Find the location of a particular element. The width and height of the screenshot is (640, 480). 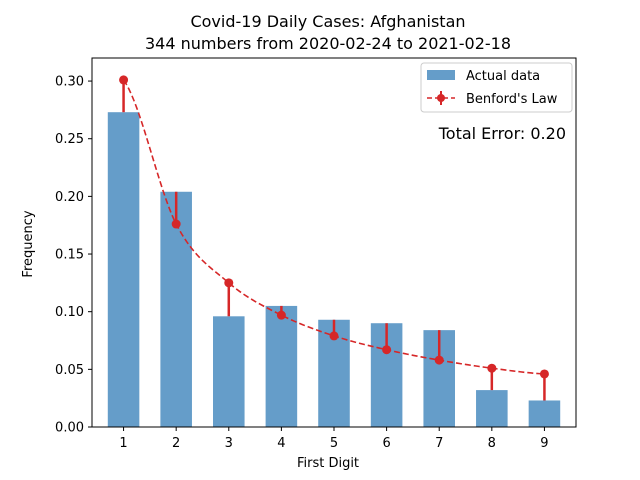

x-tick-label: 5 is located at coordinates (334, 443).